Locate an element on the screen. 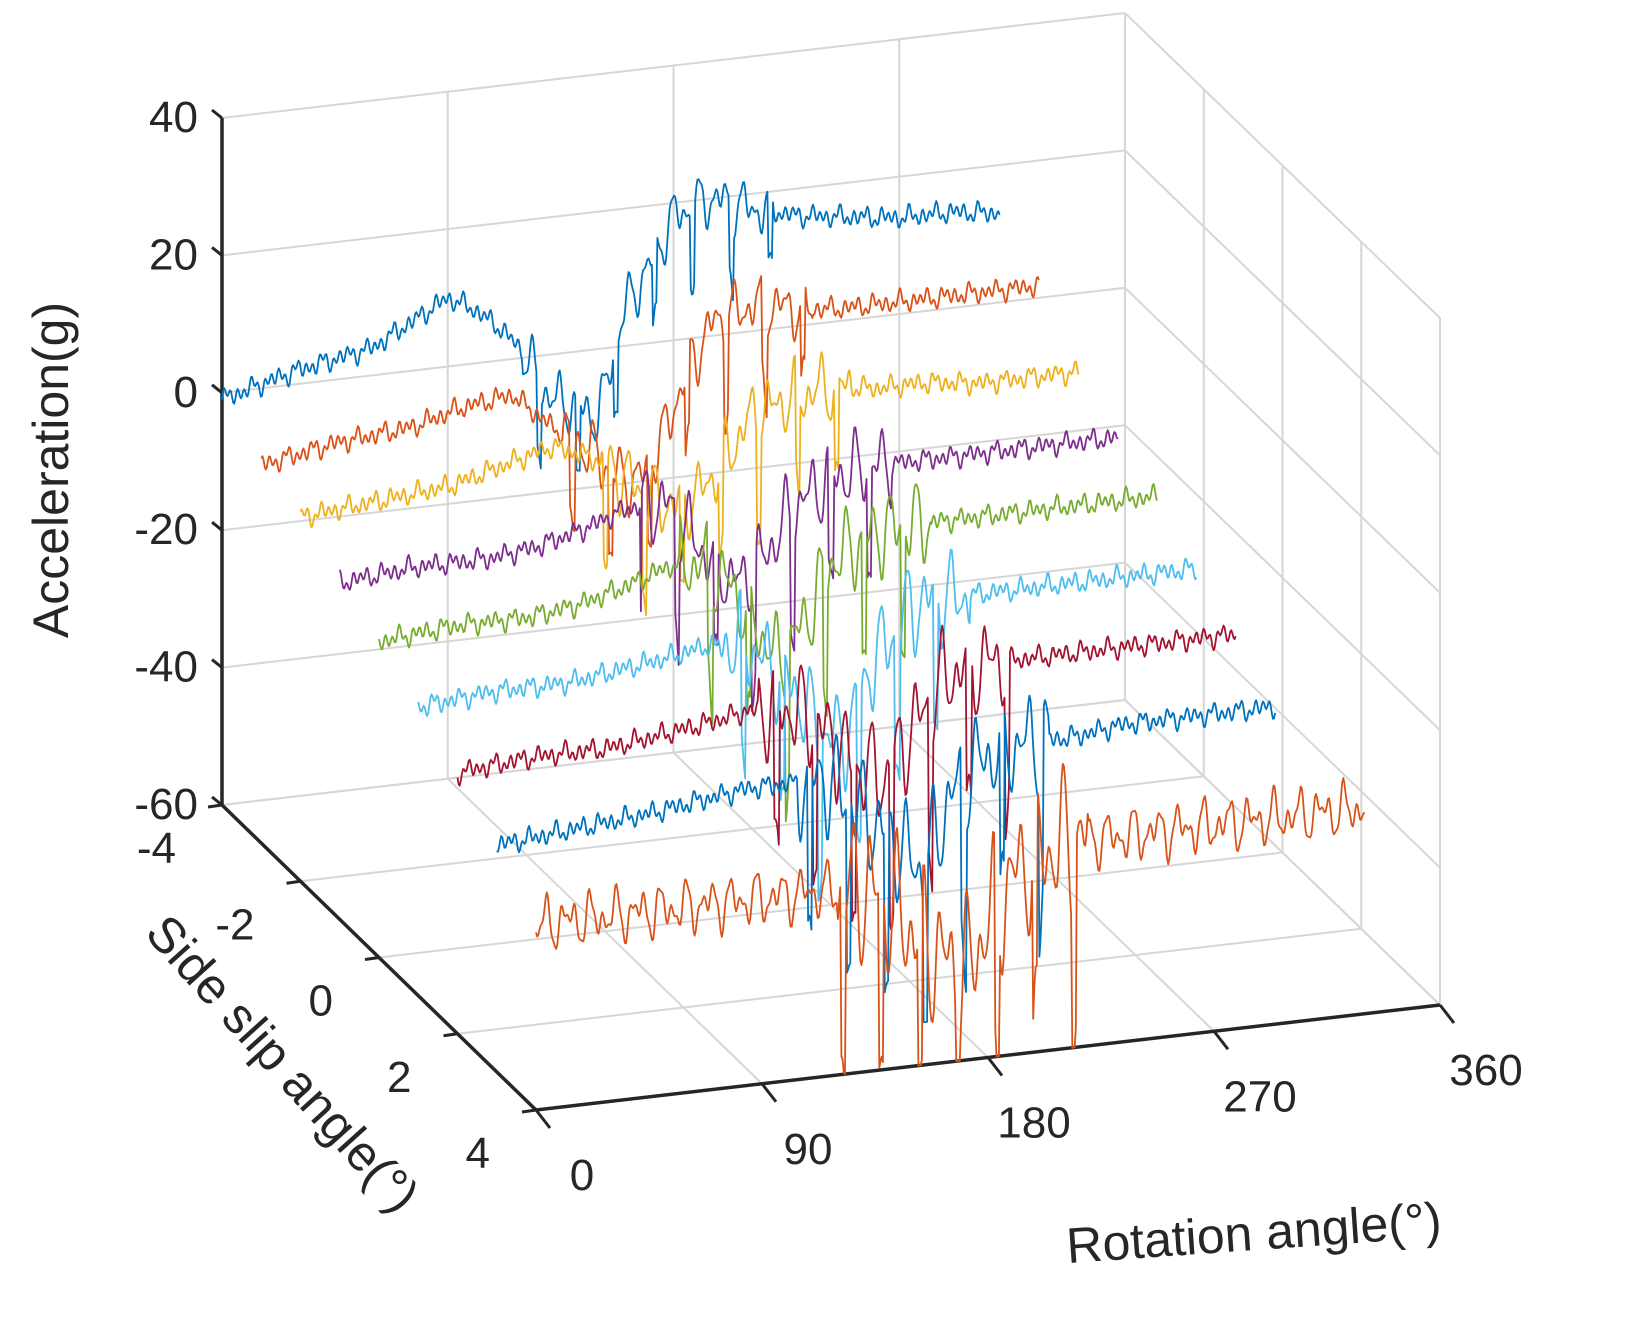 The image size is (1634, 1327). z-tick-label: -40 is located at coordinates (166, 667).